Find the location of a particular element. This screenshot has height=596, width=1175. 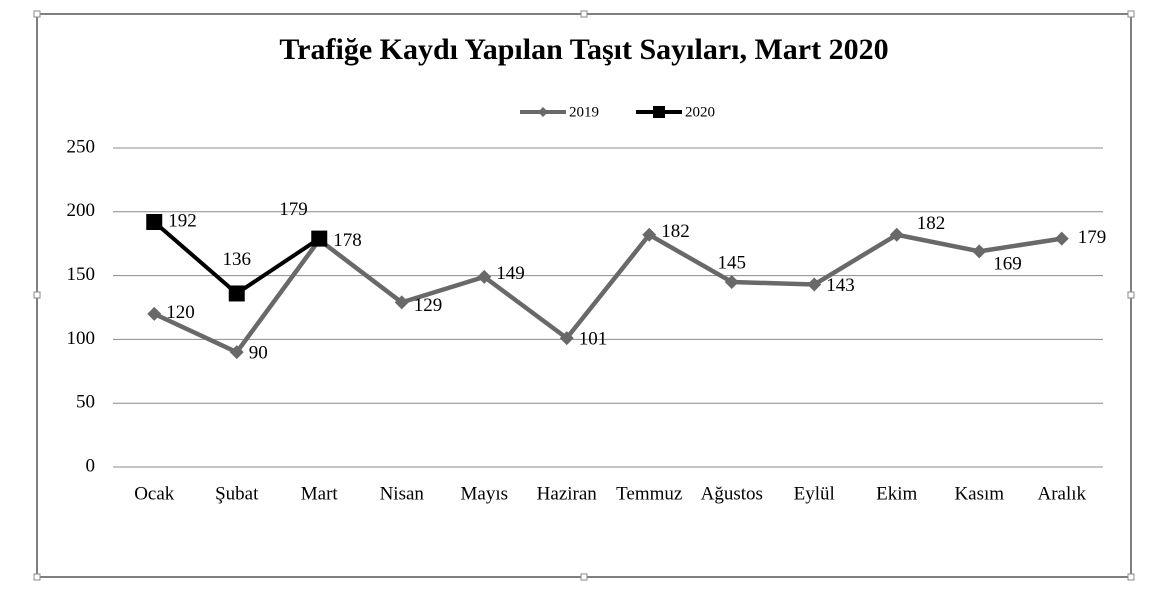

x-tick-label: Haziran is located at coordinates (567, 493).